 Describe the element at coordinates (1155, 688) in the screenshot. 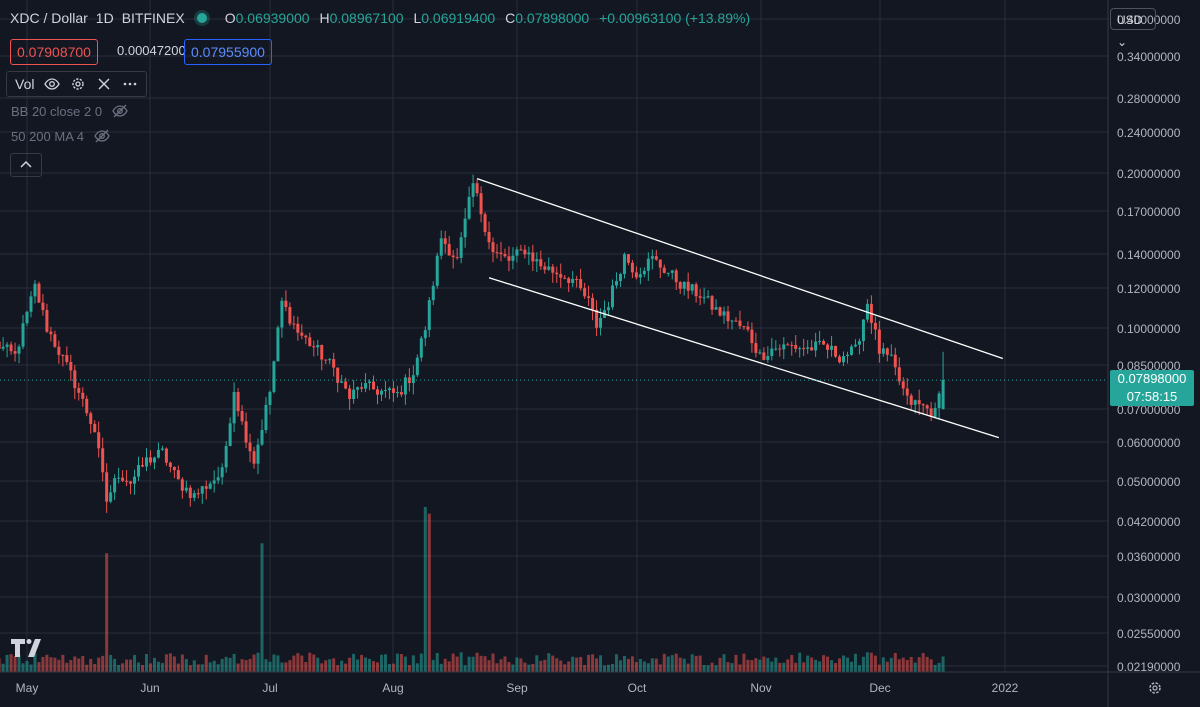

I see `settings-gear-icon` at that location.